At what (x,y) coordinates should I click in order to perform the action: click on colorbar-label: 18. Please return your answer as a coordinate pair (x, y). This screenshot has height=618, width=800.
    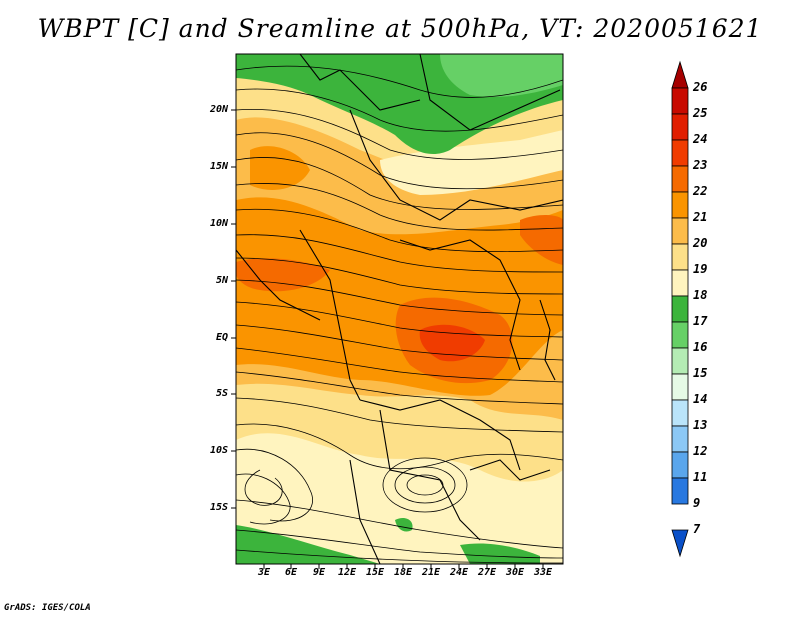
    Looking at the image, I should click on (700, 295).